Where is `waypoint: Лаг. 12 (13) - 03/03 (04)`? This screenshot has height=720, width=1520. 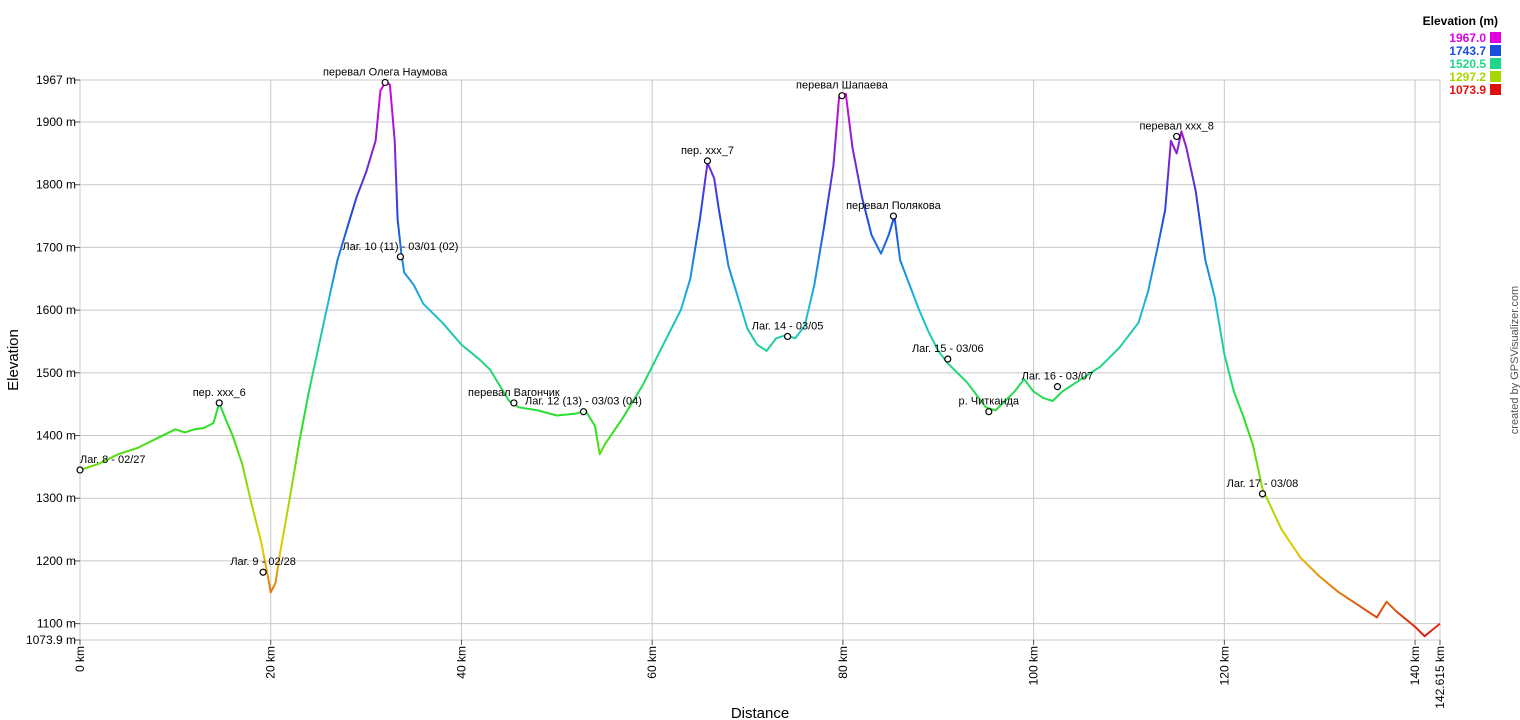 waypoint: Лаг. 12 (13) - 03/03 (04) is located at coordinates (583, 406).